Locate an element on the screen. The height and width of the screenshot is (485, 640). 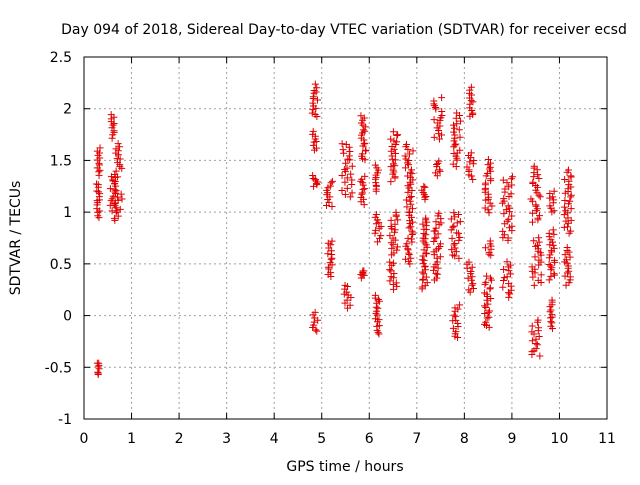
x-tick-label: 3 is located at coordinates (226, 439).